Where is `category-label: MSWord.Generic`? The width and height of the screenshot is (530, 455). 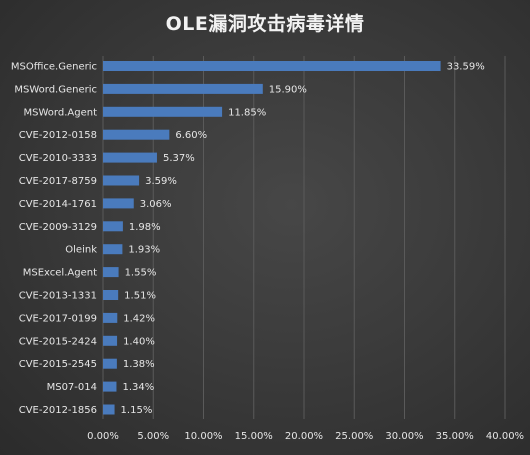
category-label: MSWord.Generic is located at coordinates (55, 89).